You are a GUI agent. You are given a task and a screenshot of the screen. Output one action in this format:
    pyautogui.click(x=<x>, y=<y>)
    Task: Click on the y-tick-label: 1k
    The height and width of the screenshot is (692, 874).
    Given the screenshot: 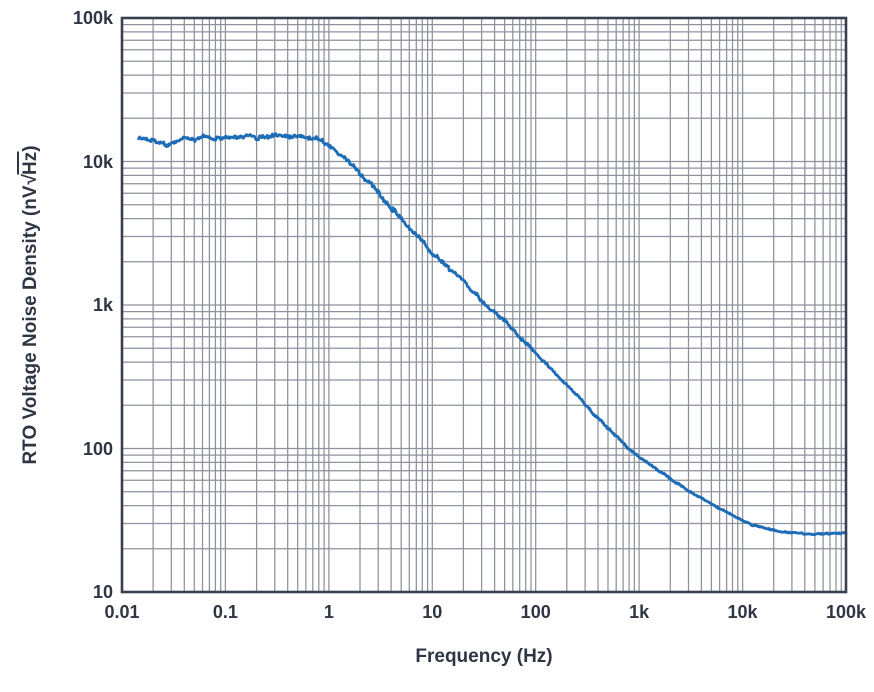 What is the action you would take?
    pyautogui.click(x=102, y=305)
    